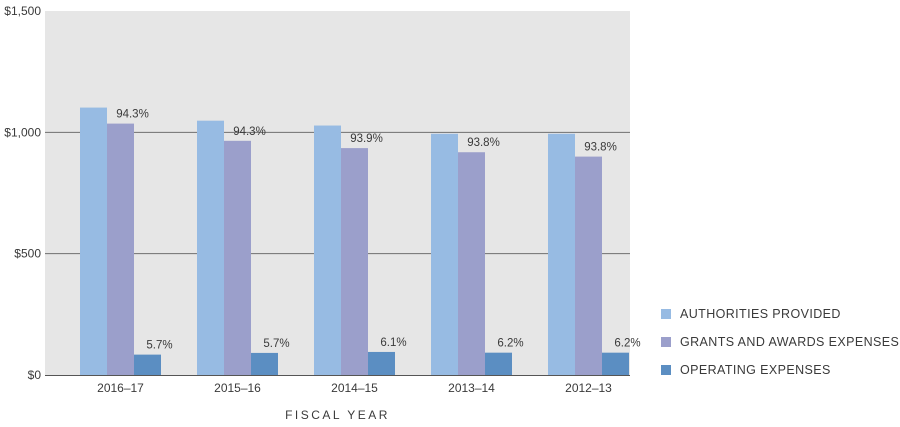  Describe the element at coordinates (760, 314) in the screenshot. I see `legend-label-authorities: AUTHORITIES PROVIDED` at that location.